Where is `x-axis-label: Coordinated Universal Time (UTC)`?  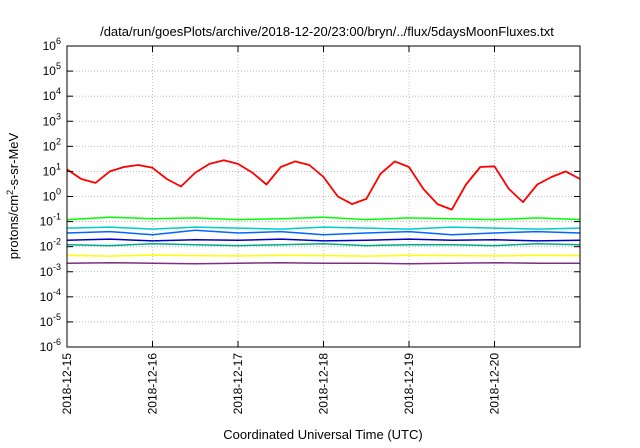 x-axis-label: Coordinated Universal Time (UTC) is located at coordinates (322, 434).